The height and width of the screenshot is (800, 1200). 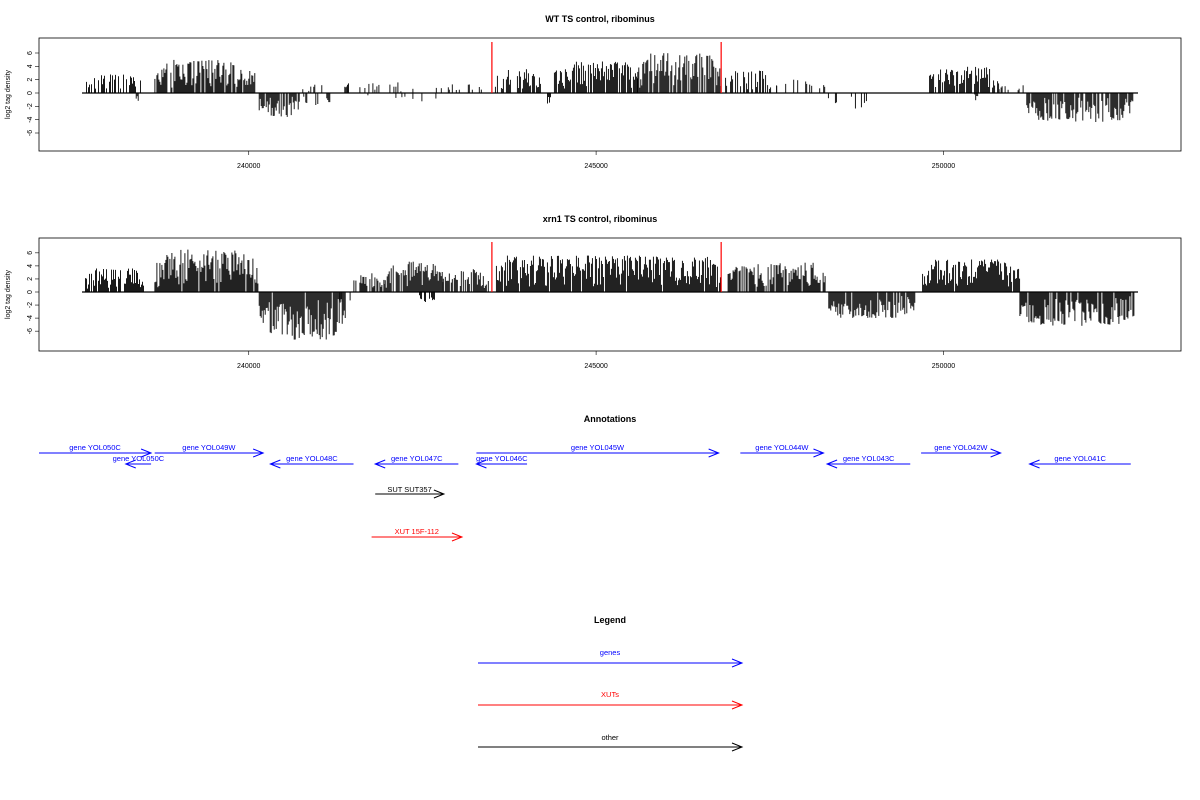 I want to click on annotation-feature: gene YOL049W, so click(x=209, y=450).